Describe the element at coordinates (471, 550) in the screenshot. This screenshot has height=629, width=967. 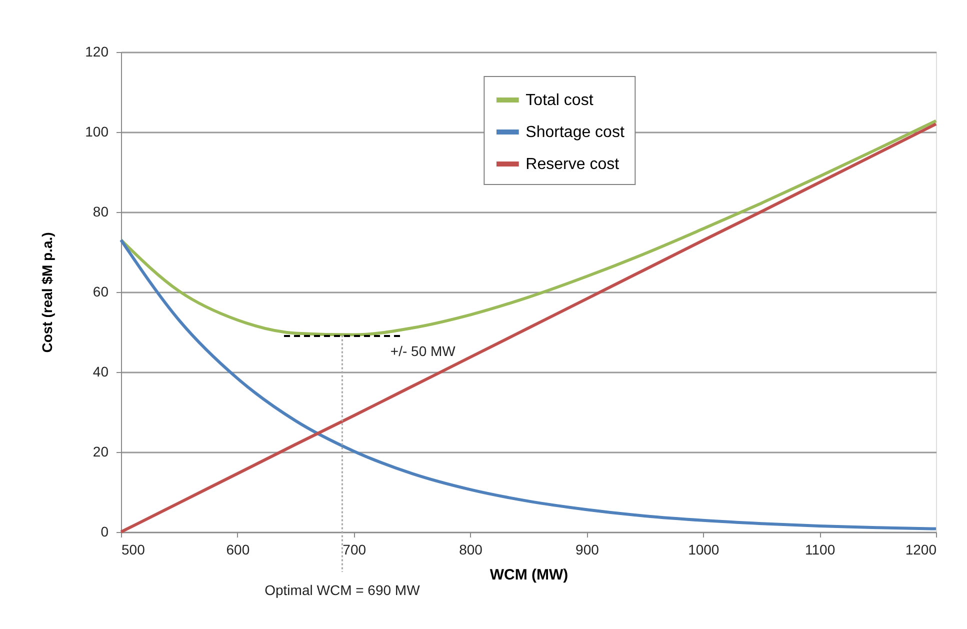
I see `x-tick-label: 800` at that location.